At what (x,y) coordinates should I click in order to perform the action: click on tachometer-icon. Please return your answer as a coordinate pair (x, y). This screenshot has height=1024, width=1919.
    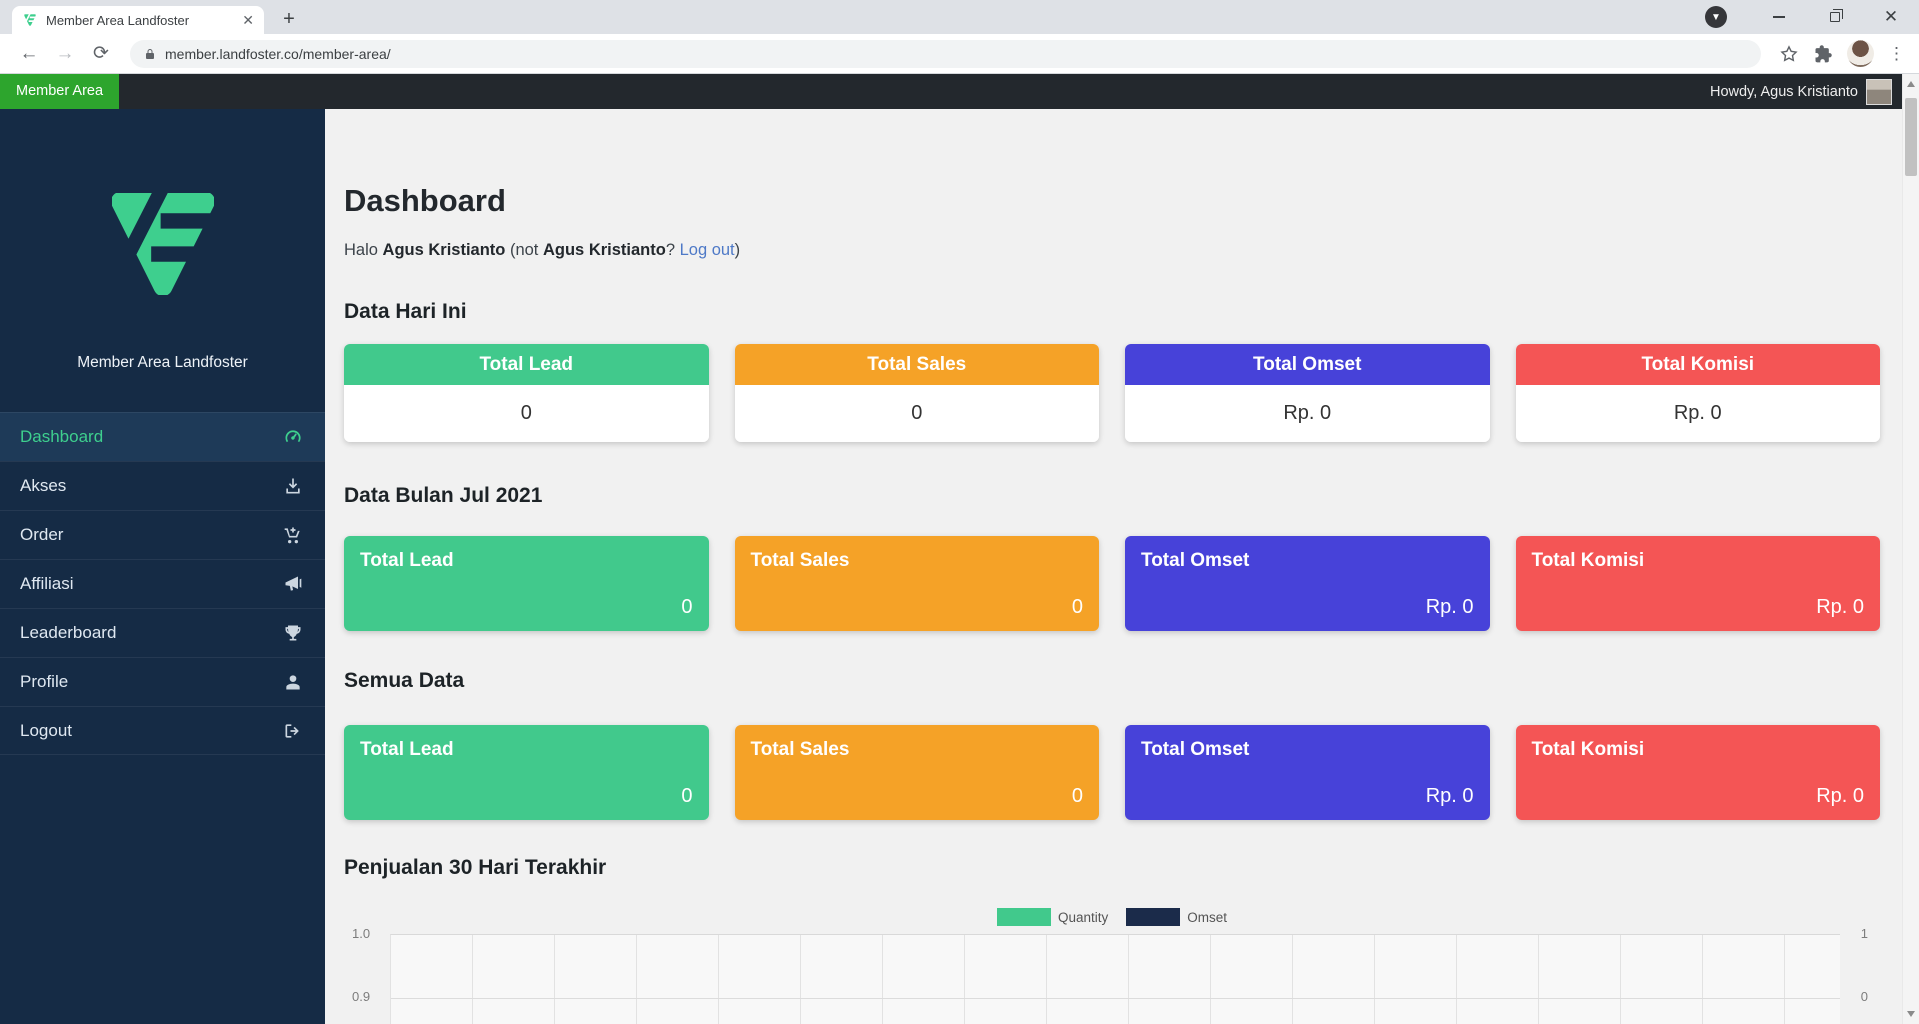
    Looking at the image, I should click on (293, 437).